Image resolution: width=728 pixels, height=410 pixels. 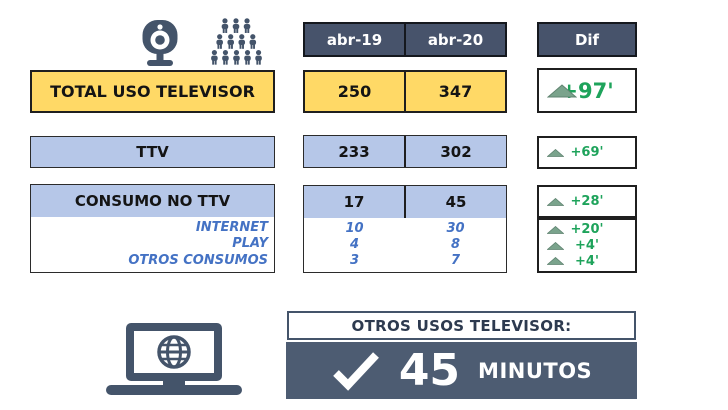 I want to click on header-abr-20: abr-20, so click(x=455, y=39).